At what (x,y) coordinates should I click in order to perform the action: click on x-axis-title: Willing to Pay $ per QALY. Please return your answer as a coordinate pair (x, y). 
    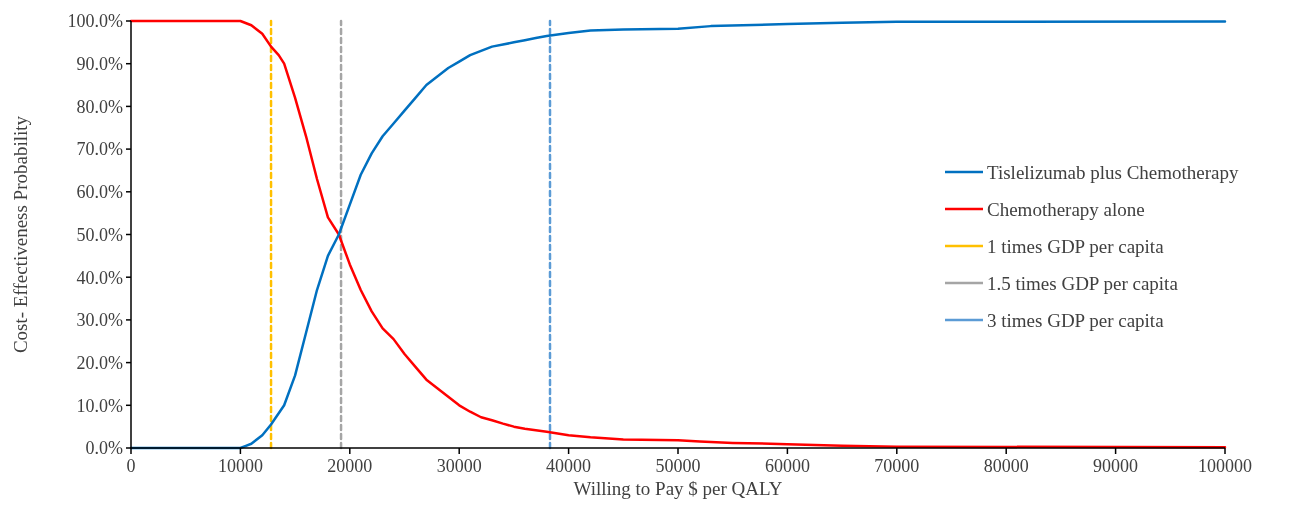
    Looking at the image, I should click on (678, 488).